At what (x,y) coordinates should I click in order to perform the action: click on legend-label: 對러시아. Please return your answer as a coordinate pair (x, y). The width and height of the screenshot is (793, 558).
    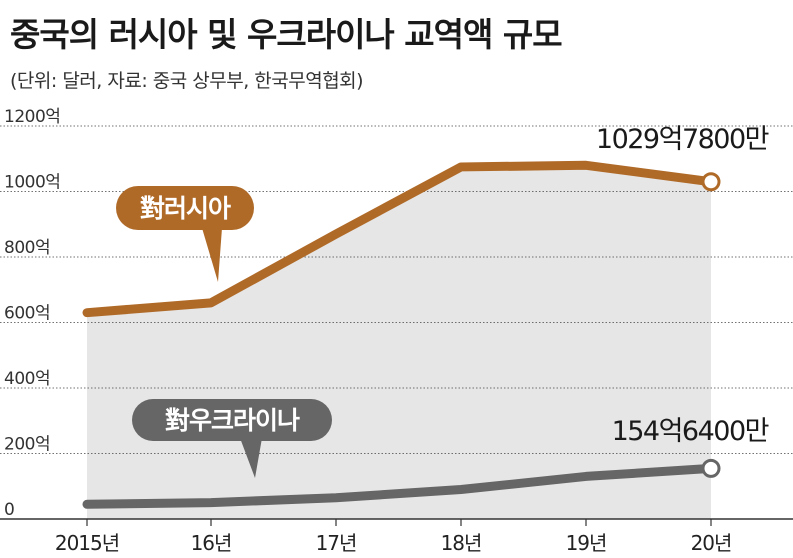
    Looking at the image, I should click on (185, 208).